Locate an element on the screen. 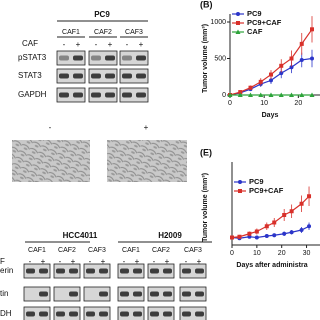 The image size is (320, 320). legend-label: PC9+CAF is located at coordinates (266, 190).